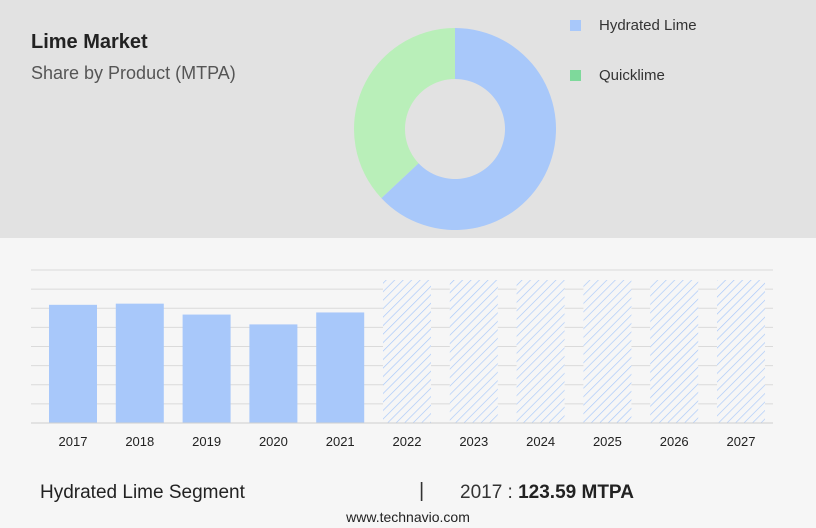 Image resolution: width=816 pixels, height=528 pixels. Describe the element at coordinates (575, 75) in the screenshot. I see `legend-swatch-quicklime` at that location.